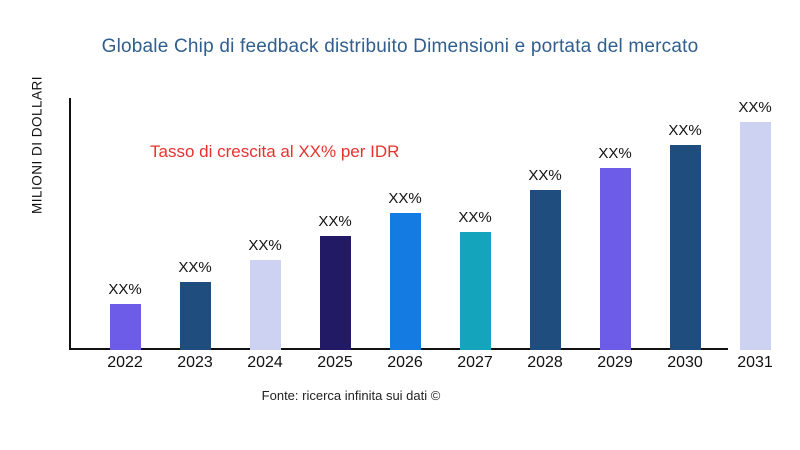  Describe the element at coordinates (755, 236) in the screenshot. I see `bar-2031` at that location.